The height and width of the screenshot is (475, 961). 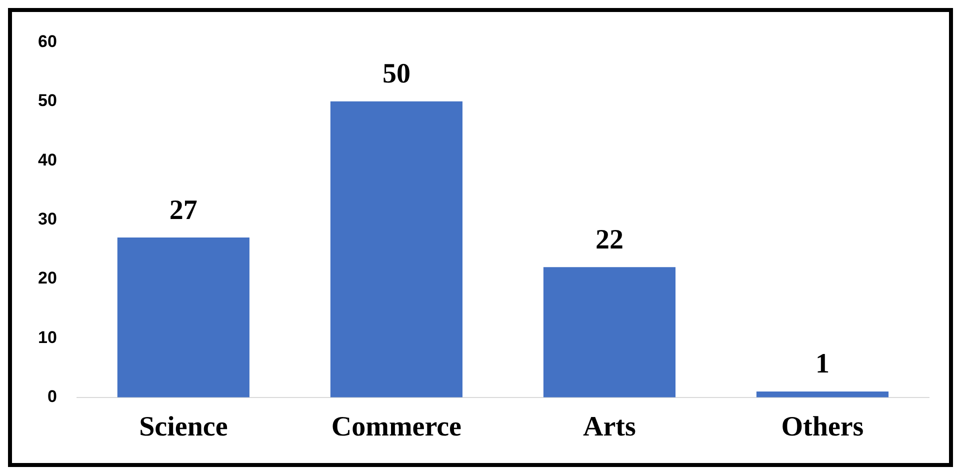 What do you see at coordinates (47, 218) in the screenshot?
I see `y-tick-label: 30` at bounding box center [47, 218].